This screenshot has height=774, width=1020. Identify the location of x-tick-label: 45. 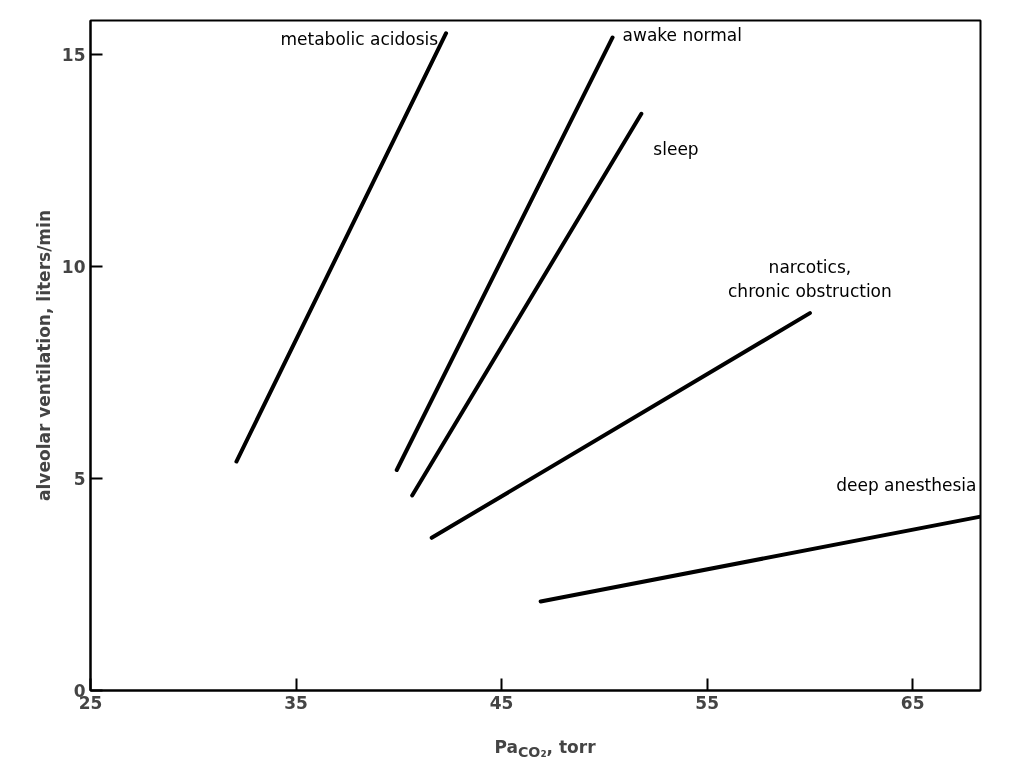
(501, 702).